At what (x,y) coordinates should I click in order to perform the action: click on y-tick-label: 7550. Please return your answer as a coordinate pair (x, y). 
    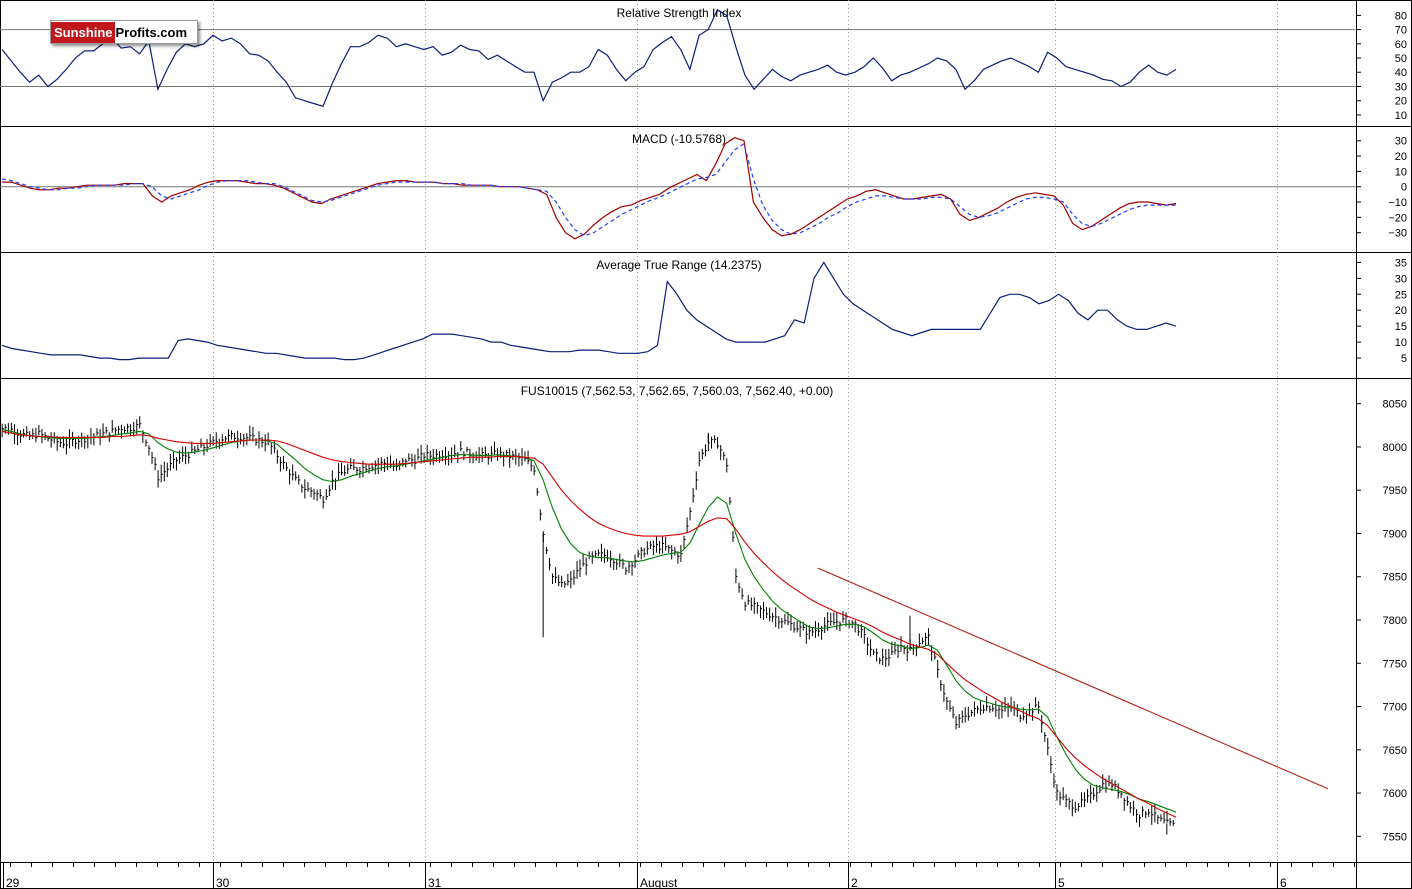
    Looking at the image, I should click on (1395, 837).